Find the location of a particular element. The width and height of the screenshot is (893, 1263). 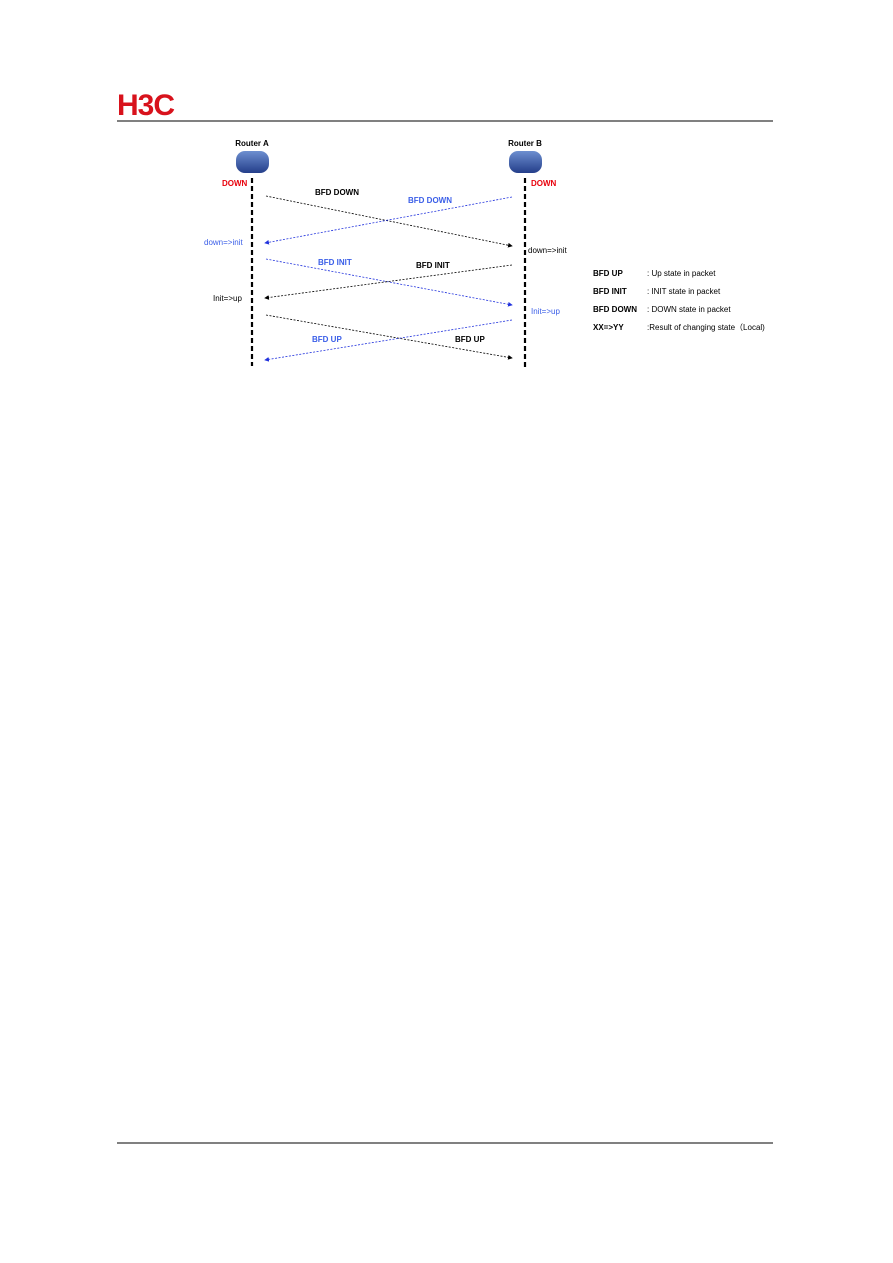

legend-description: : Up state in packet is located at coordinates (681, 273).